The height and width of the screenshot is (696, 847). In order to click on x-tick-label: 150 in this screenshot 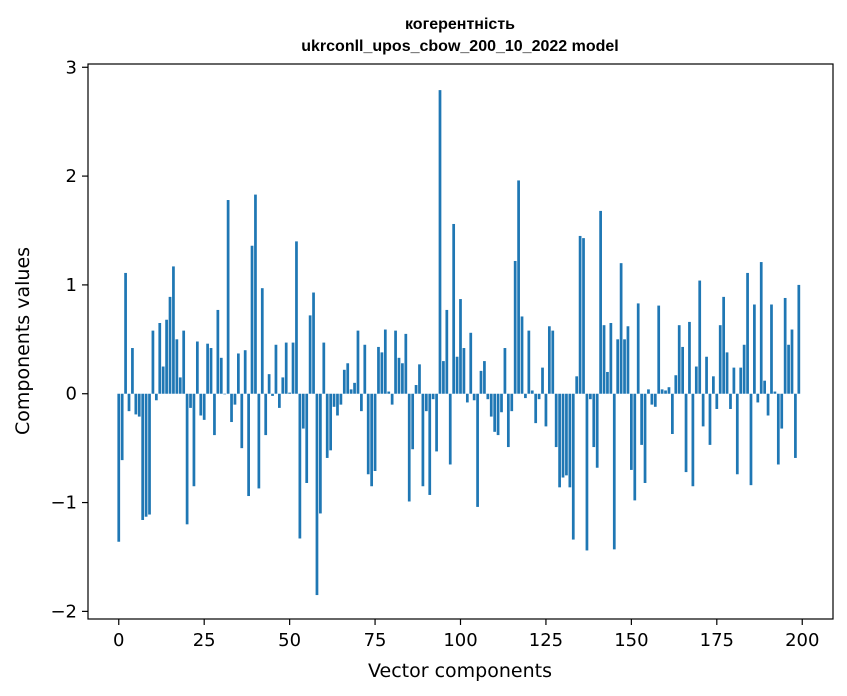, I will do `click(631, 640)`.